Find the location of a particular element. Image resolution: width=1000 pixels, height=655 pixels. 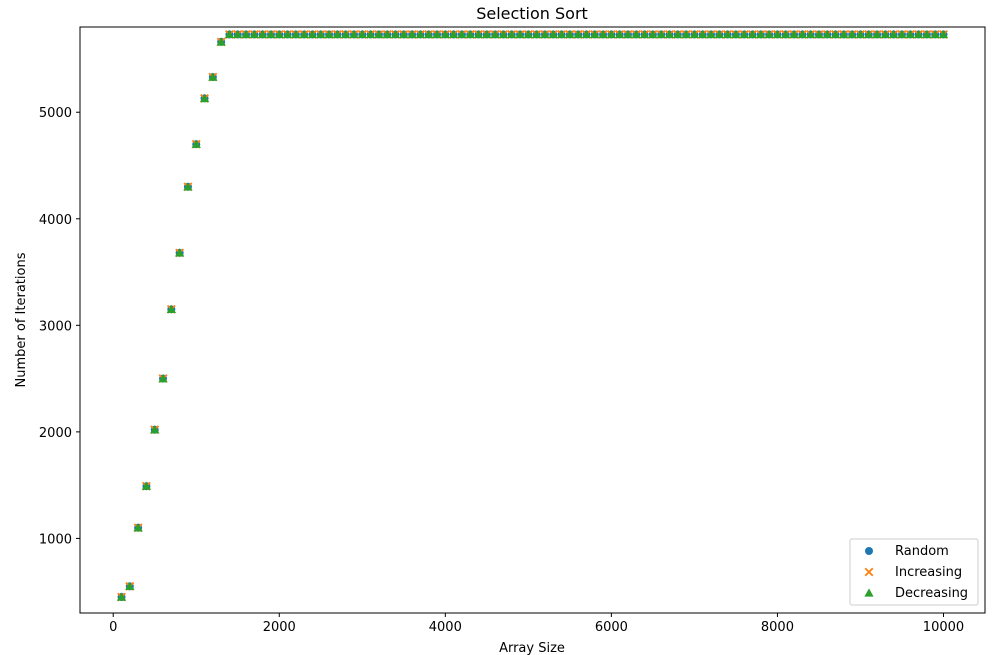

x-axis: 0 2000 4000 6000 8000 10000 is located at coordinates (536, 624).